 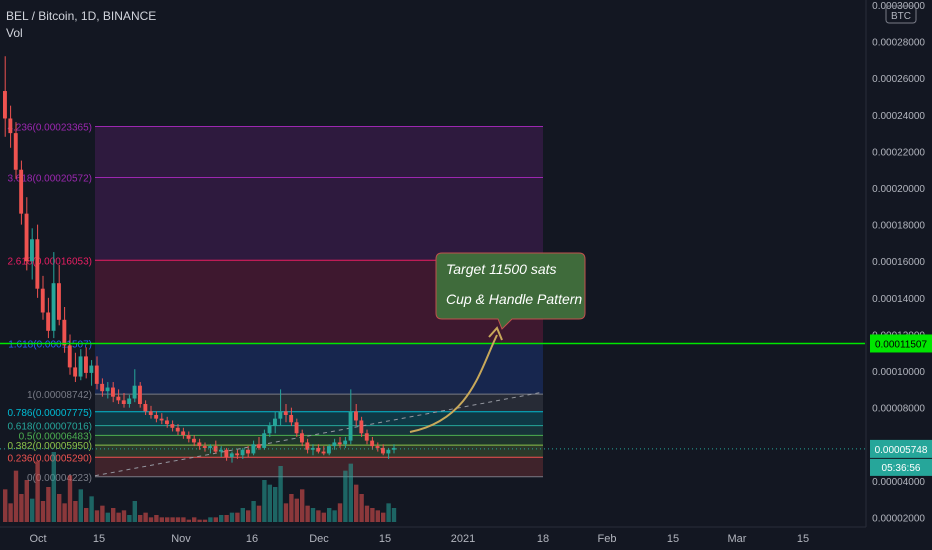 What do you see at coordinates (495, 333) in the screenshot?
I see `arrow-head-icon` at bounding box center [495, 333].